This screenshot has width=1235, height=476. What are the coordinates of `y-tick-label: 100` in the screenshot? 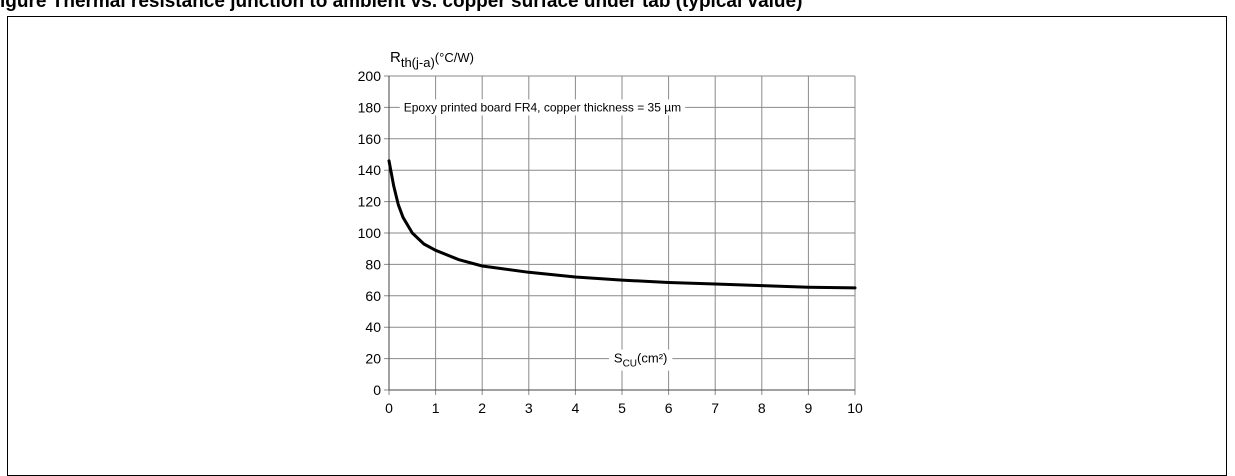 It's located at (370, 233).